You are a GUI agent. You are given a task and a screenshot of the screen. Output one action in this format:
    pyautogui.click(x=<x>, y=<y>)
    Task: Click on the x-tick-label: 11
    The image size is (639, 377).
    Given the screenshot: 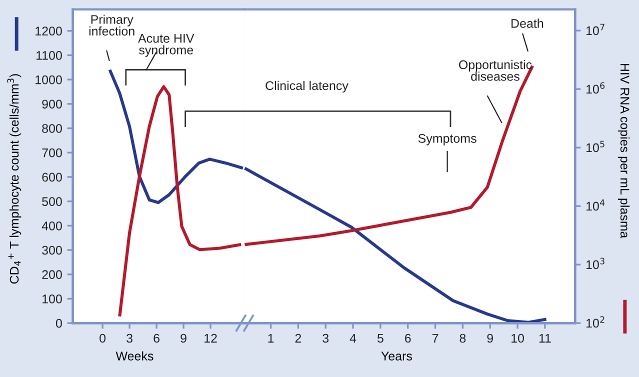 What is the action you would take?
    pyautogui.click(x=545, y=338)
    